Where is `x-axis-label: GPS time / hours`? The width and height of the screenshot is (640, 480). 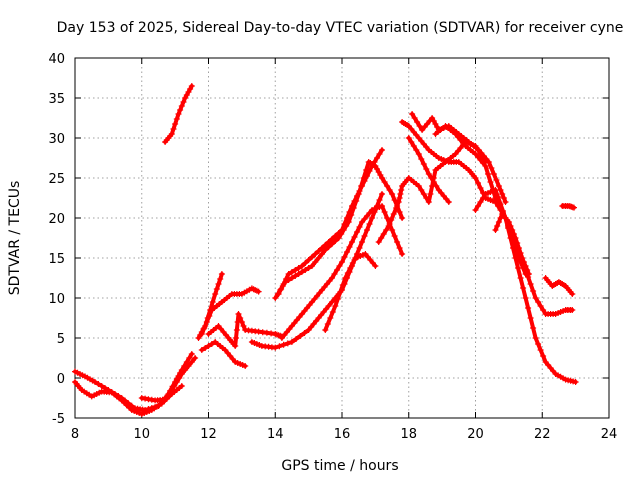
x-axis-label: GPS time / hours is located at coordinates (339, 466).